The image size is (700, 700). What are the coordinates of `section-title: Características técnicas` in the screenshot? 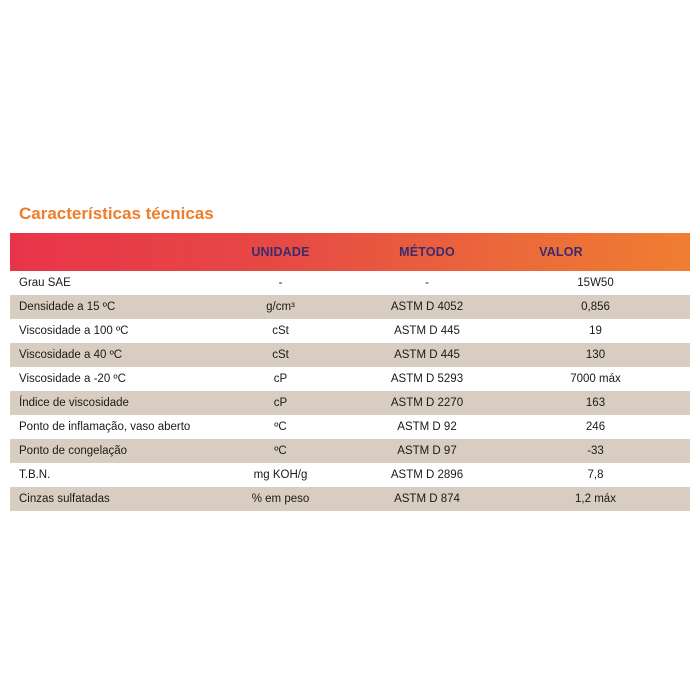 It's located at (116, 213).